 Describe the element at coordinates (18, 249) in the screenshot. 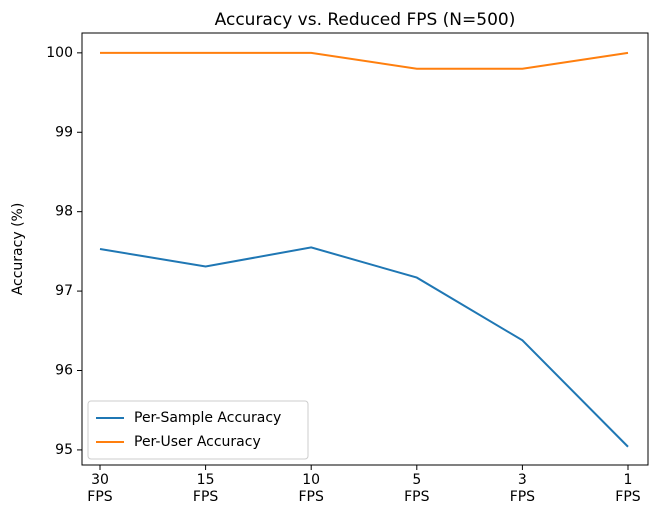

I see `y-axis-label: Accuracy (%)` at that location.